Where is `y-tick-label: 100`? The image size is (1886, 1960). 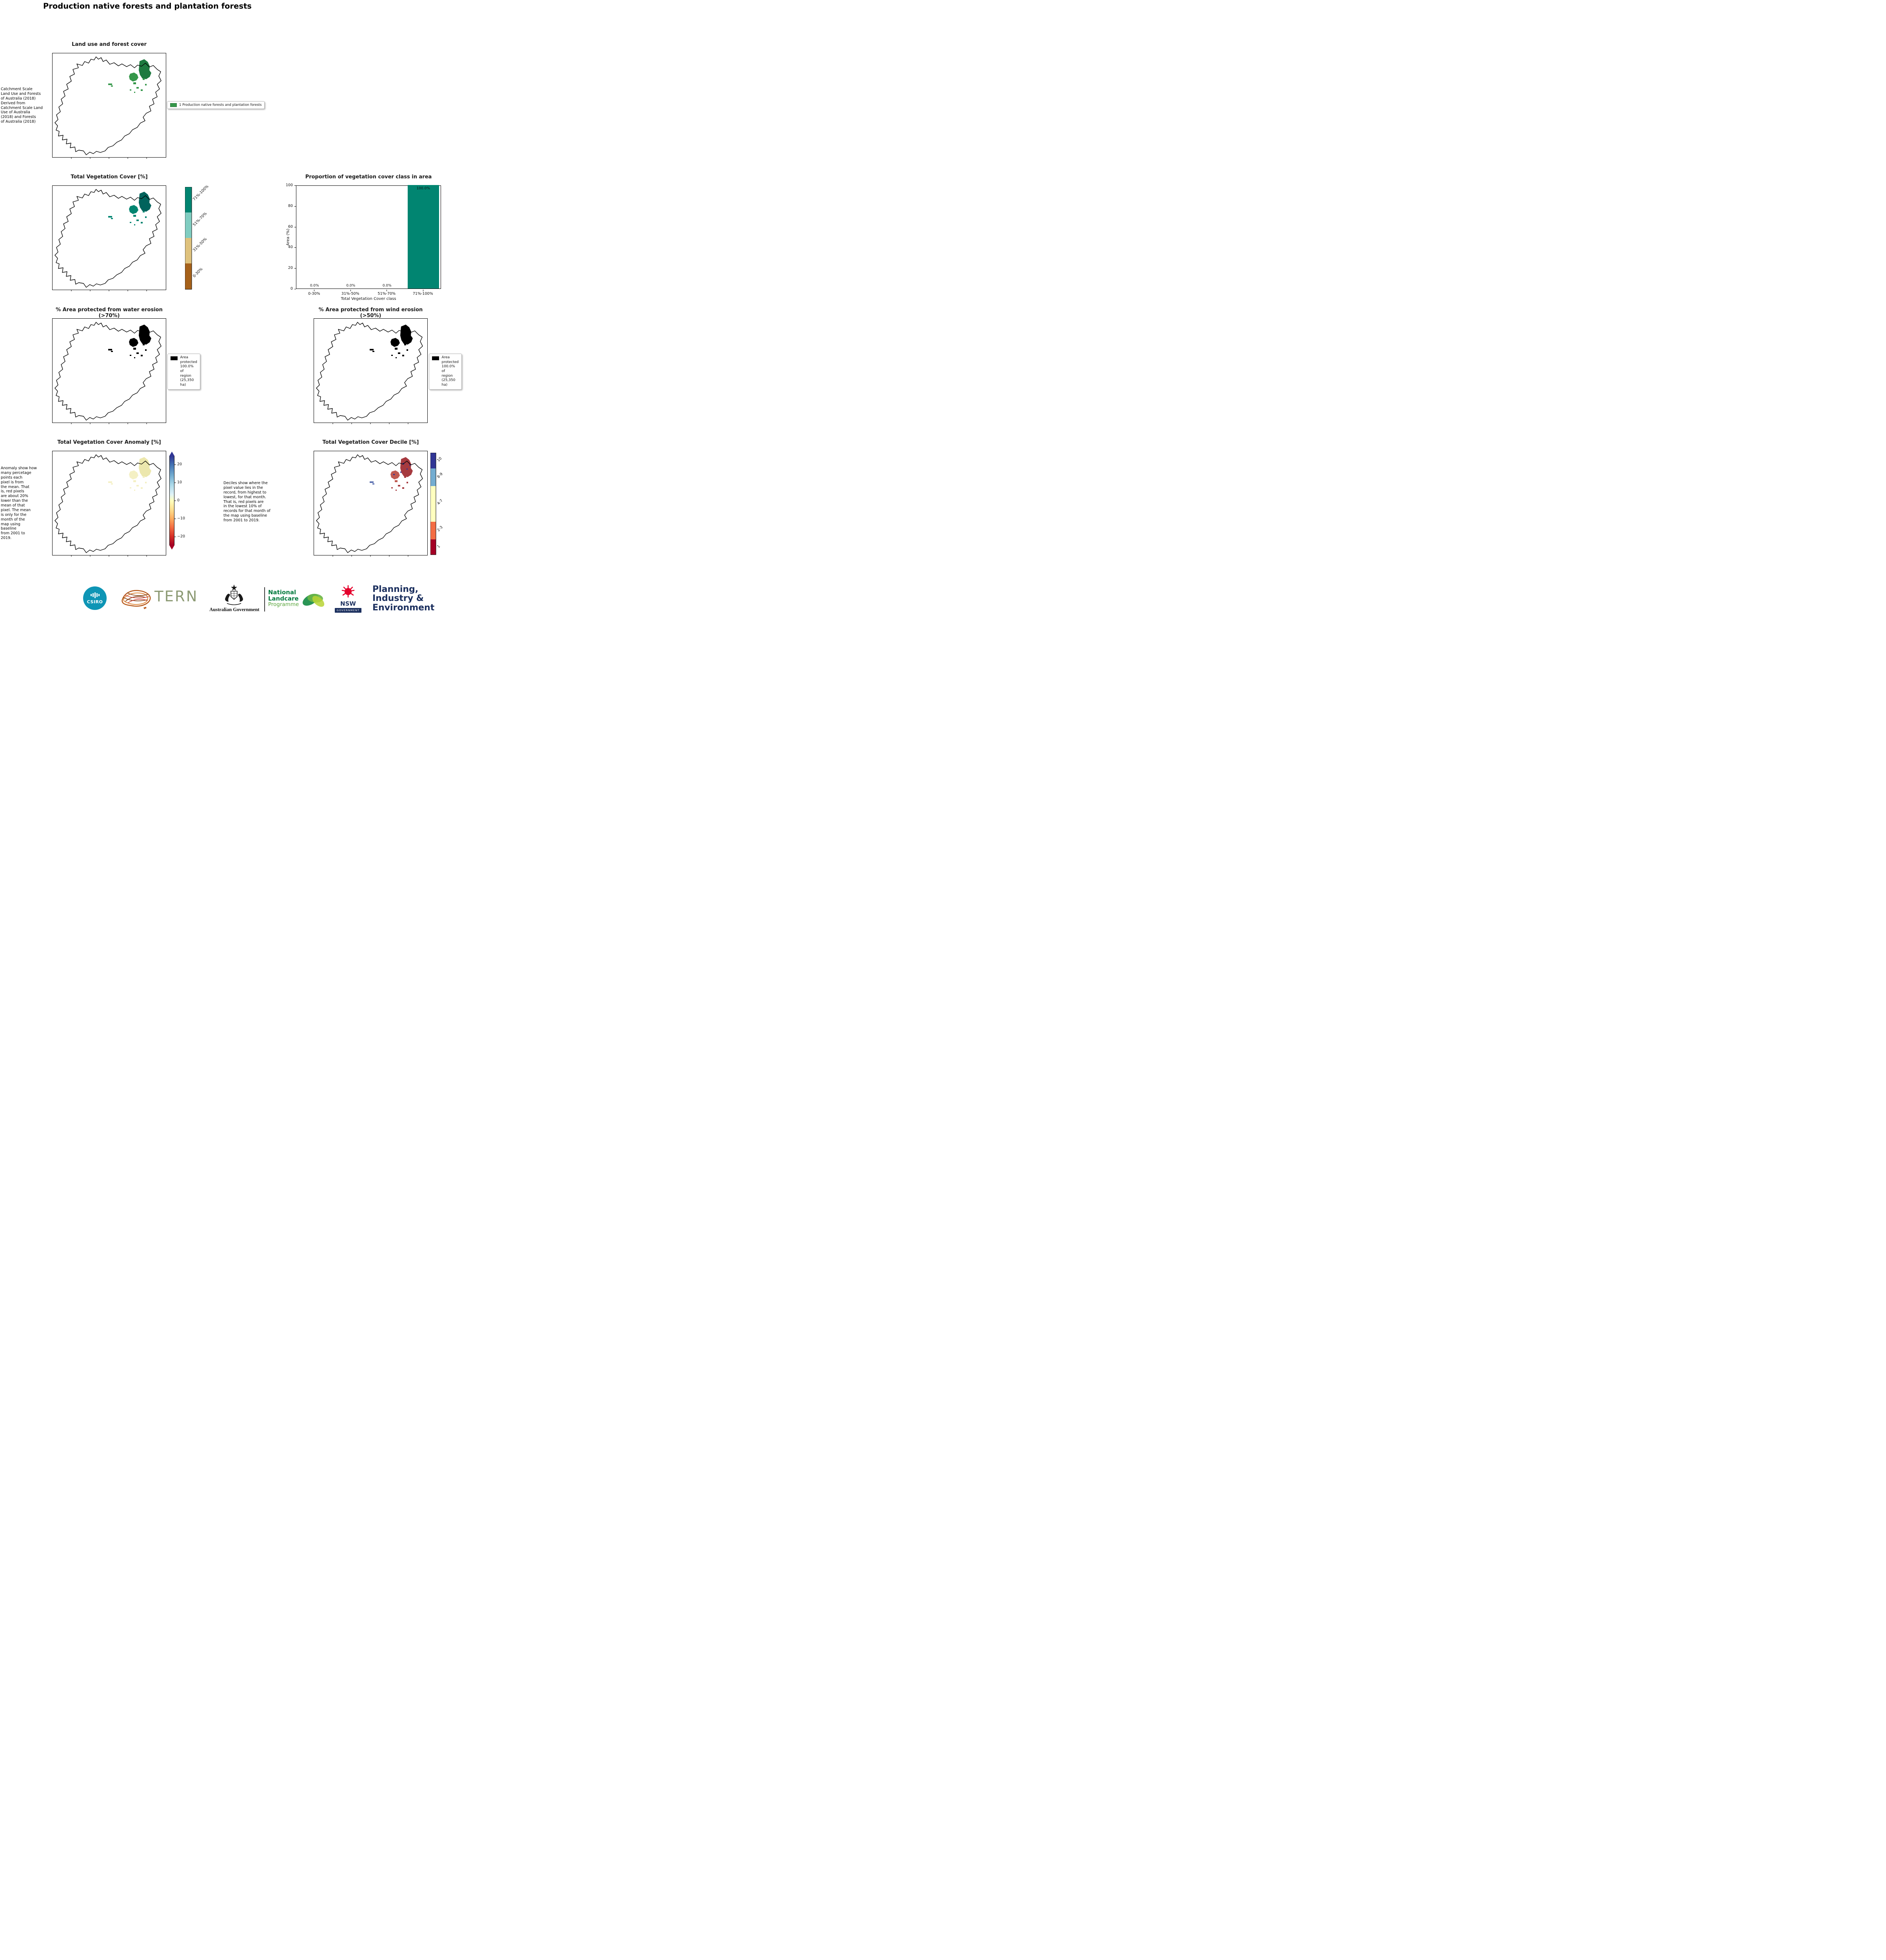 y-tick-label: 100 is located at coordinates (289, 185).